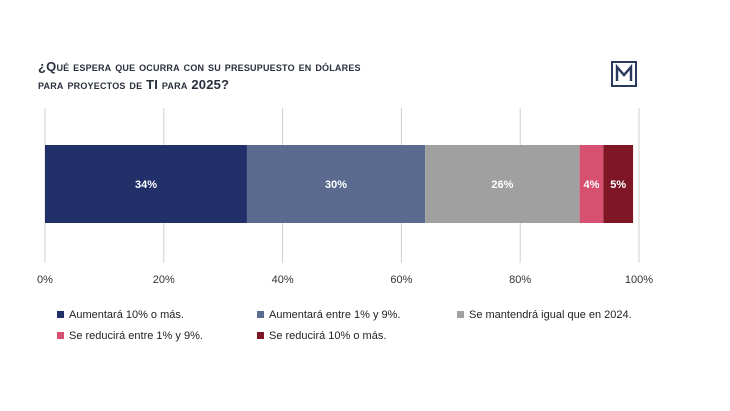  Describe the element at coordinates (136, 336) in the screenshot. I see `legend-label: Se reducirá entre 1% y 9%.` at that location.